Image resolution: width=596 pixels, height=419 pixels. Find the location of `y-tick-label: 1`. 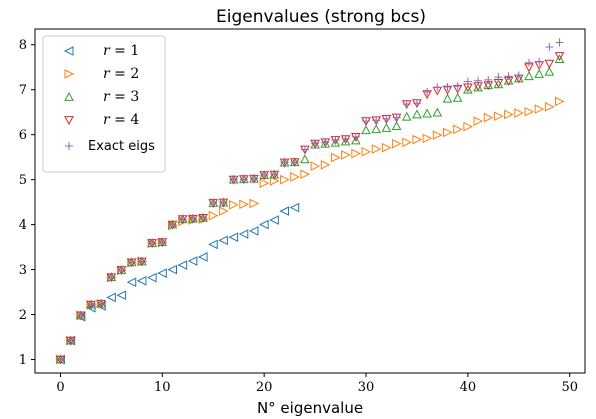

y-tick-label: 1 is located at coordinates (23, 360).